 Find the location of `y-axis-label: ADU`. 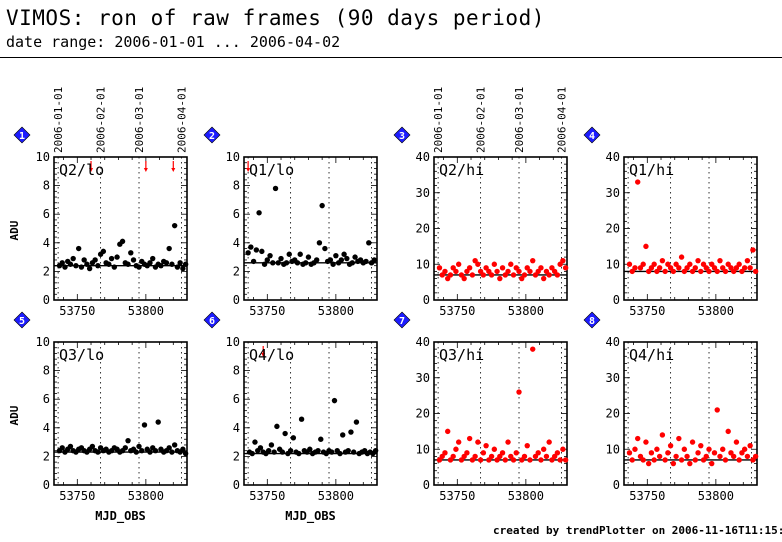

y-axis-label: ADU is located at coordinates (14, 230).